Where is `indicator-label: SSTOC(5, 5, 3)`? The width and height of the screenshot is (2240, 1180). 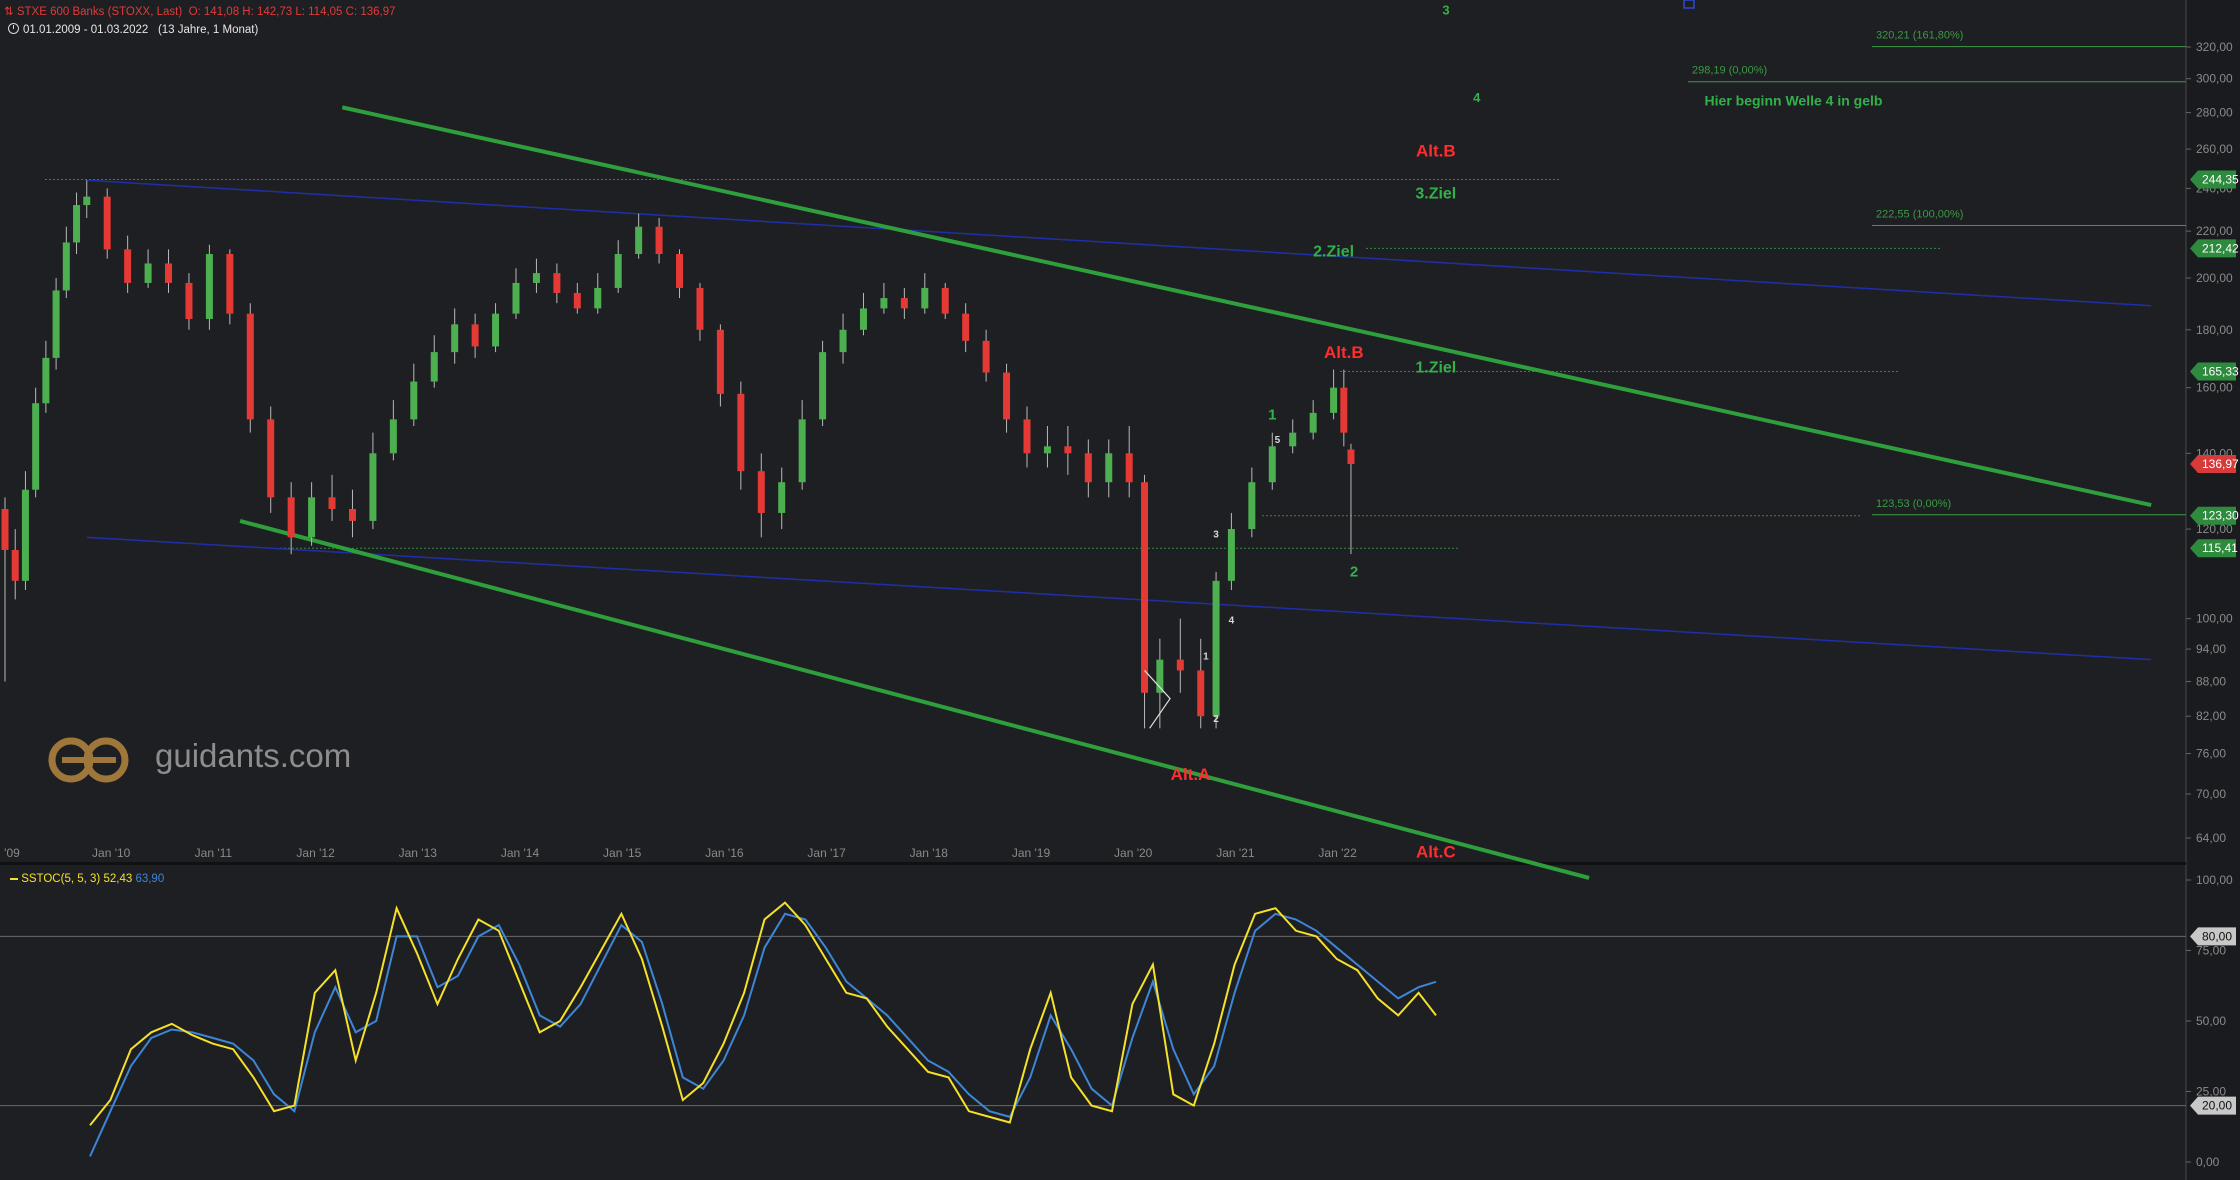
indicator-label: SSTOC(5, 5, 3) is located at coordinates (61, 879).